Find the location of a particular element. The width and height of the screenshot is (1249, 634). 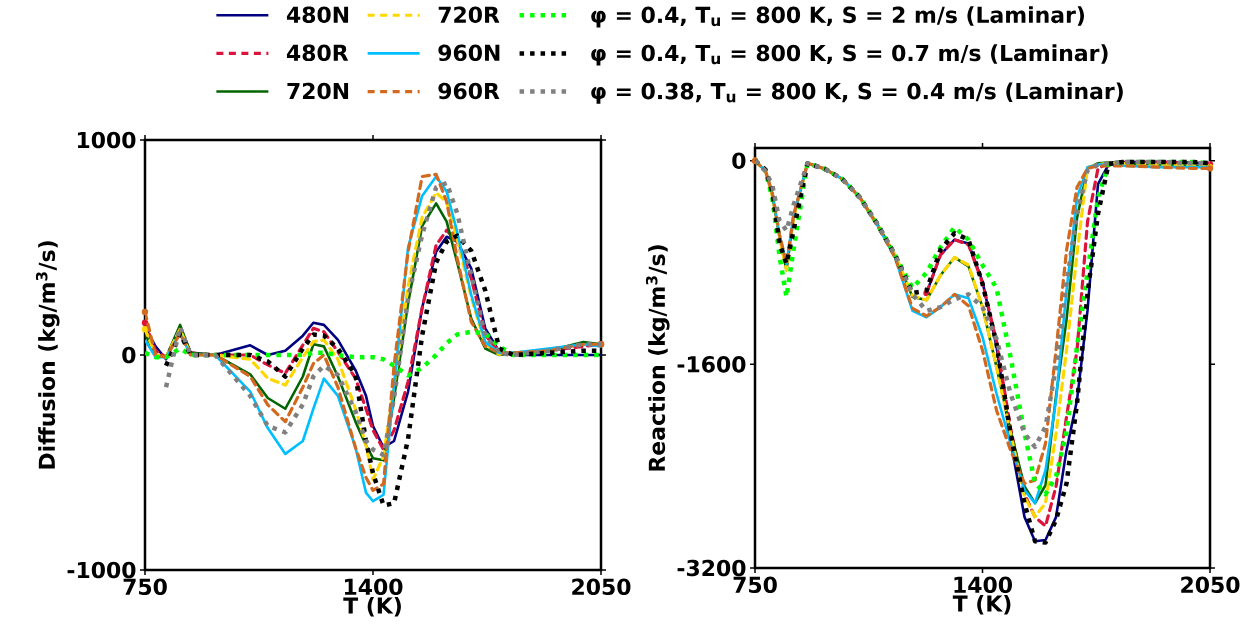

legend-label: 480R is located at coordinates (317, 53).